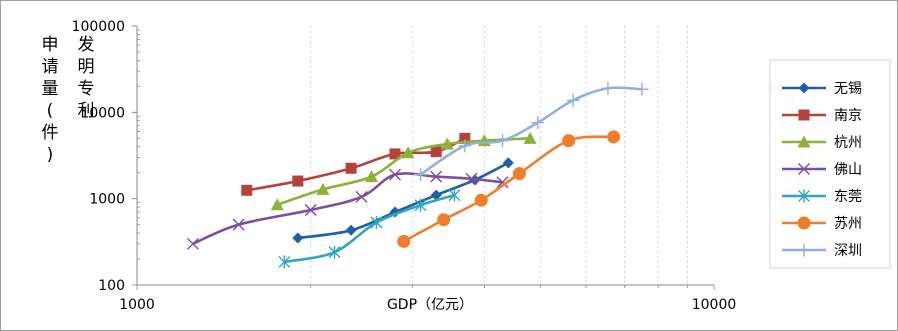 Image resolution: width=898 pixels, height=331 pixels. Describe the element at coordinates (50, 133) in the screenshot. I see `y-axis-label-char: 件` at that location.